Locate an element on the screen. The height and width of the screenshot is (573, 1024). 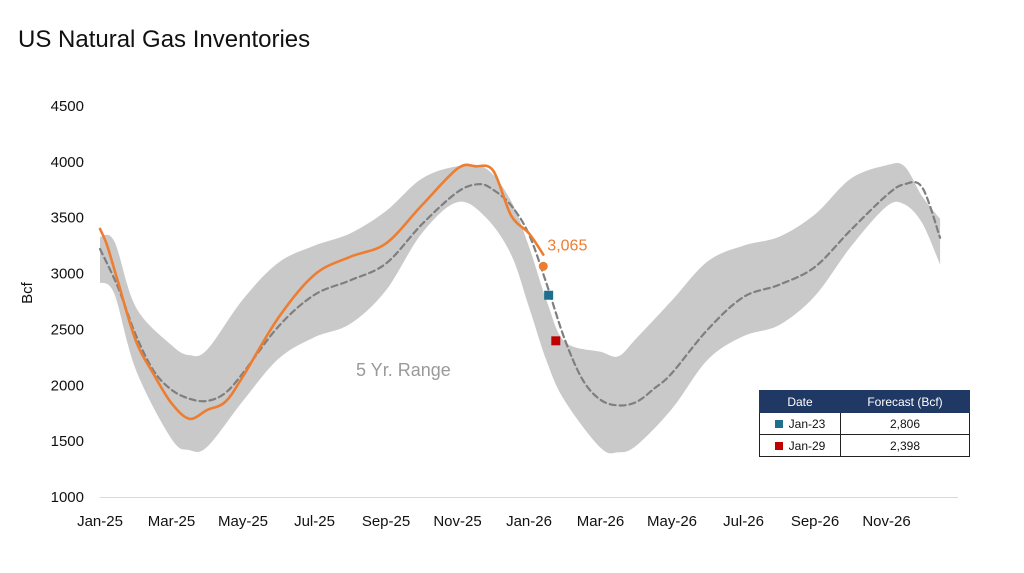
y-tick-label: 4500 is located at coordinates (67, 106).